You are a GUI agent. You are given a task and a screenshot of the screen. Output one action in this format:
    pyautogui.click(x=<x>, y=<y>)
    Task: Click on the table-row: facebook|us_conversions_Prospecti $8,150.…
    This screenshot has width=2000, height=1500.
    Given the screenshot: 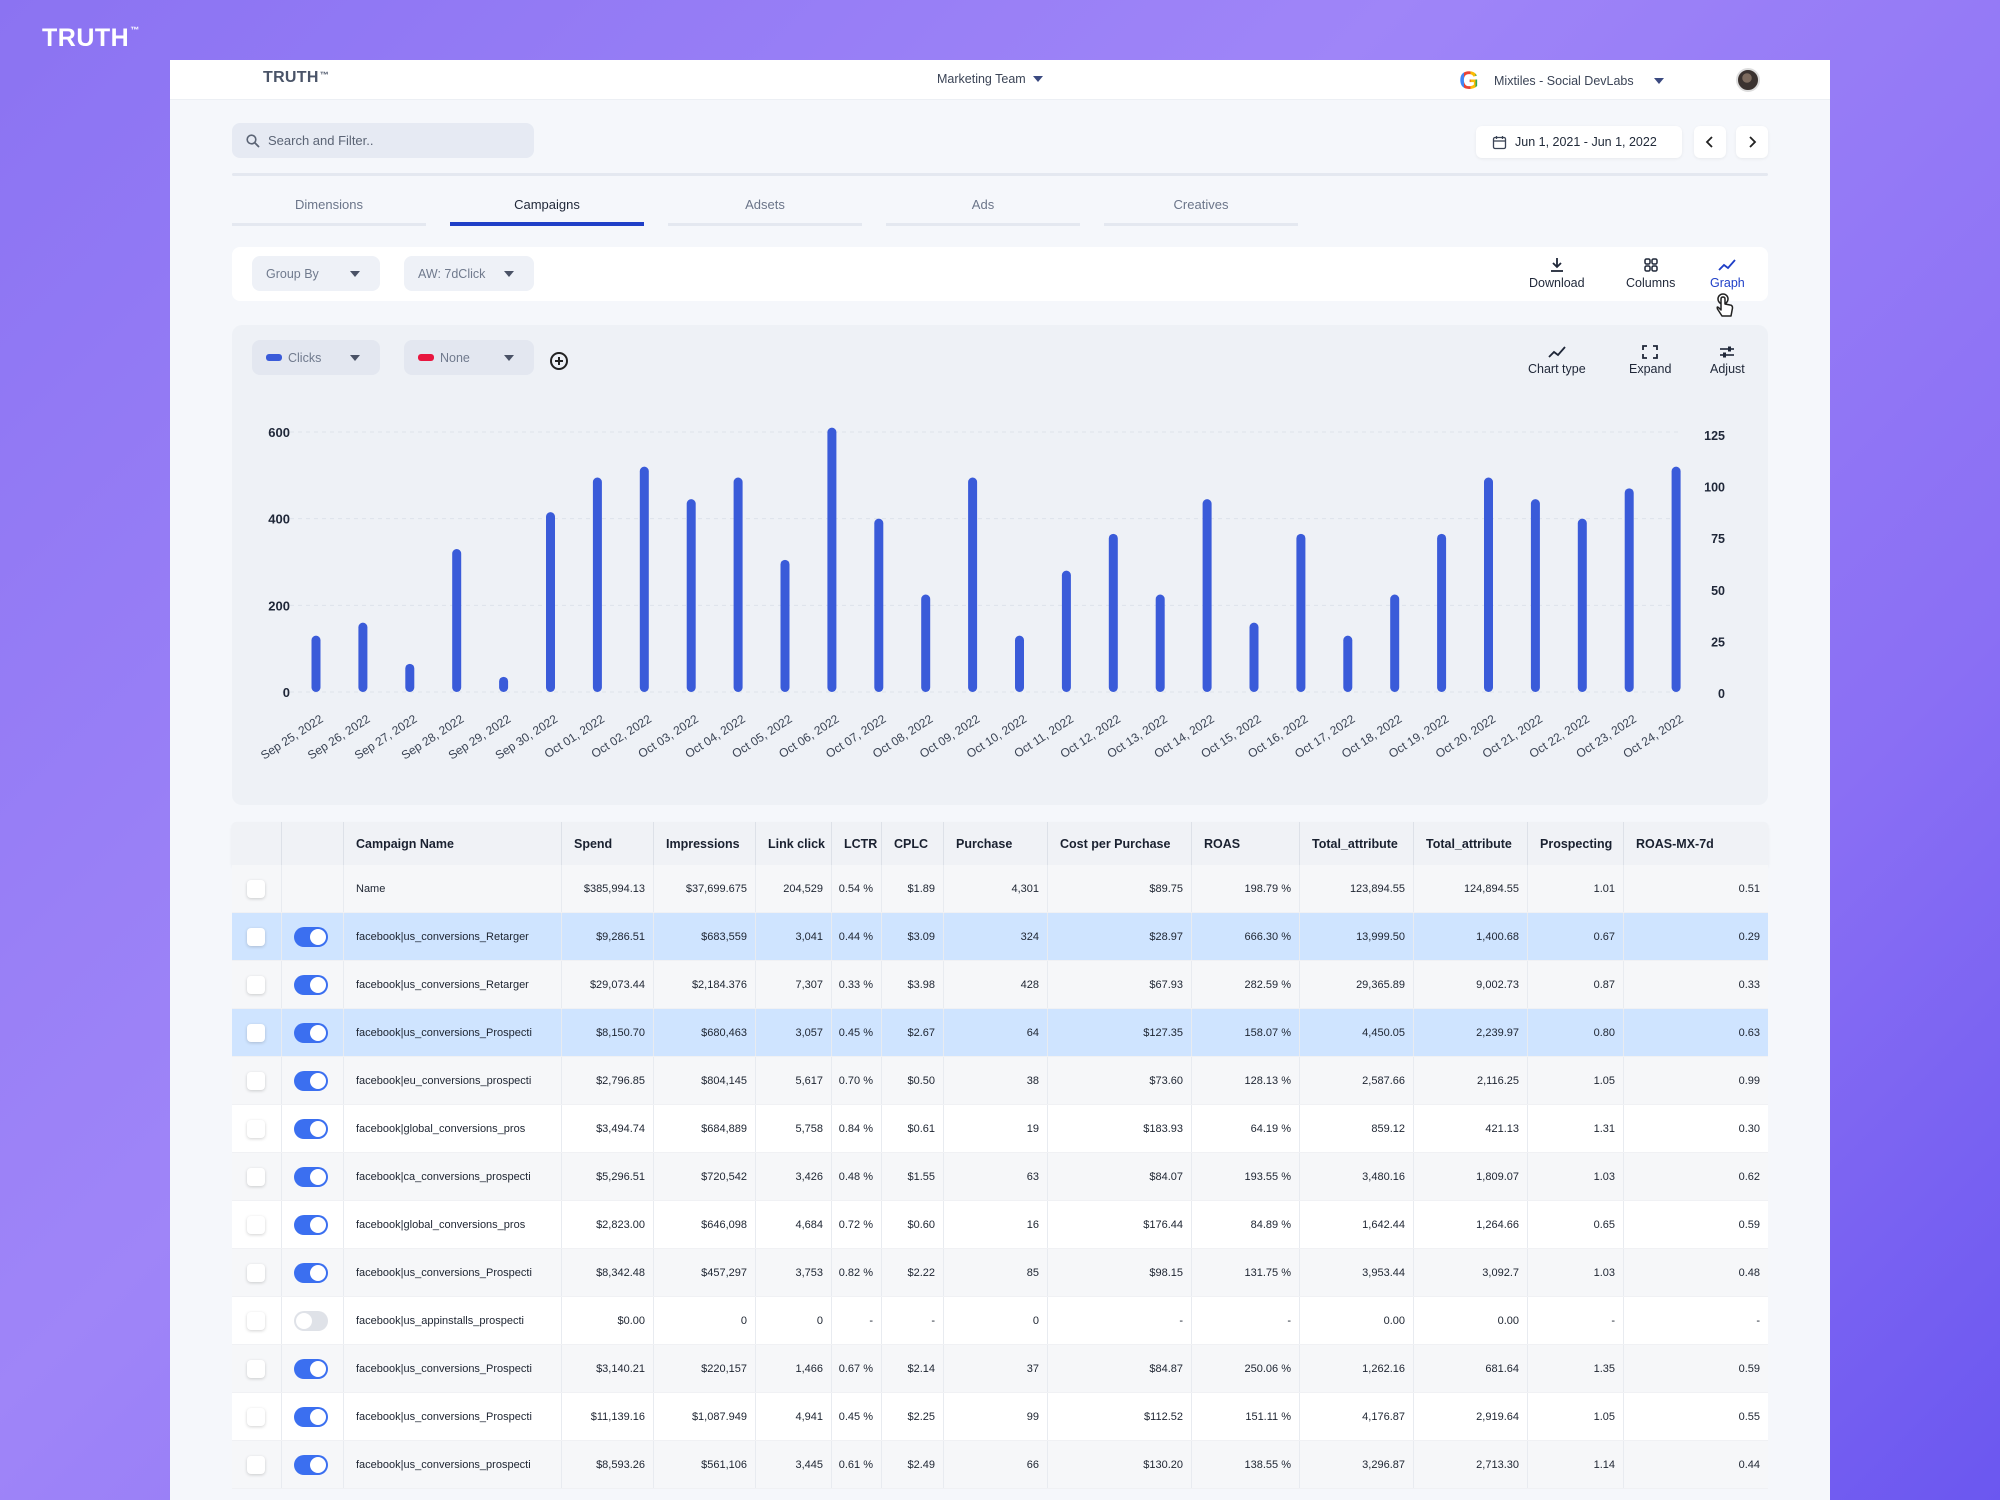 What is the action you would take?
    pyautogui.click(x=1000, y=1033)
    